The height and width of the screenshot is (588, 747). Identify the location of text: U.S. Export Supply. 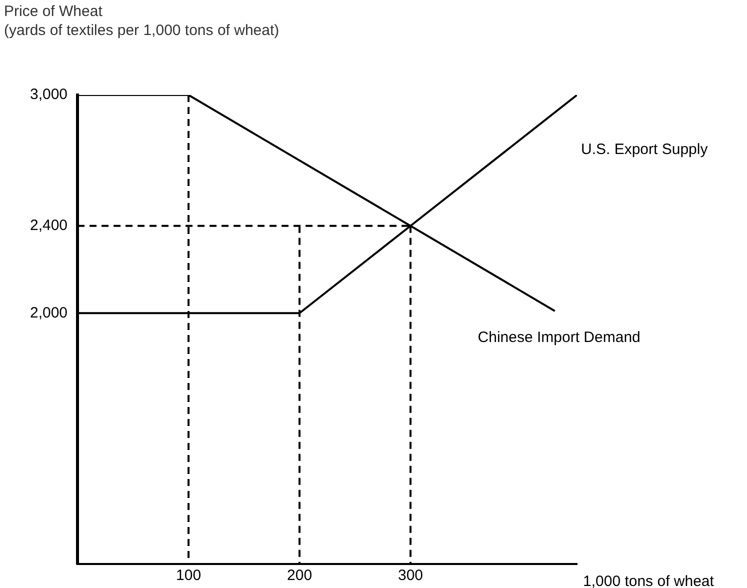
(644, 149).